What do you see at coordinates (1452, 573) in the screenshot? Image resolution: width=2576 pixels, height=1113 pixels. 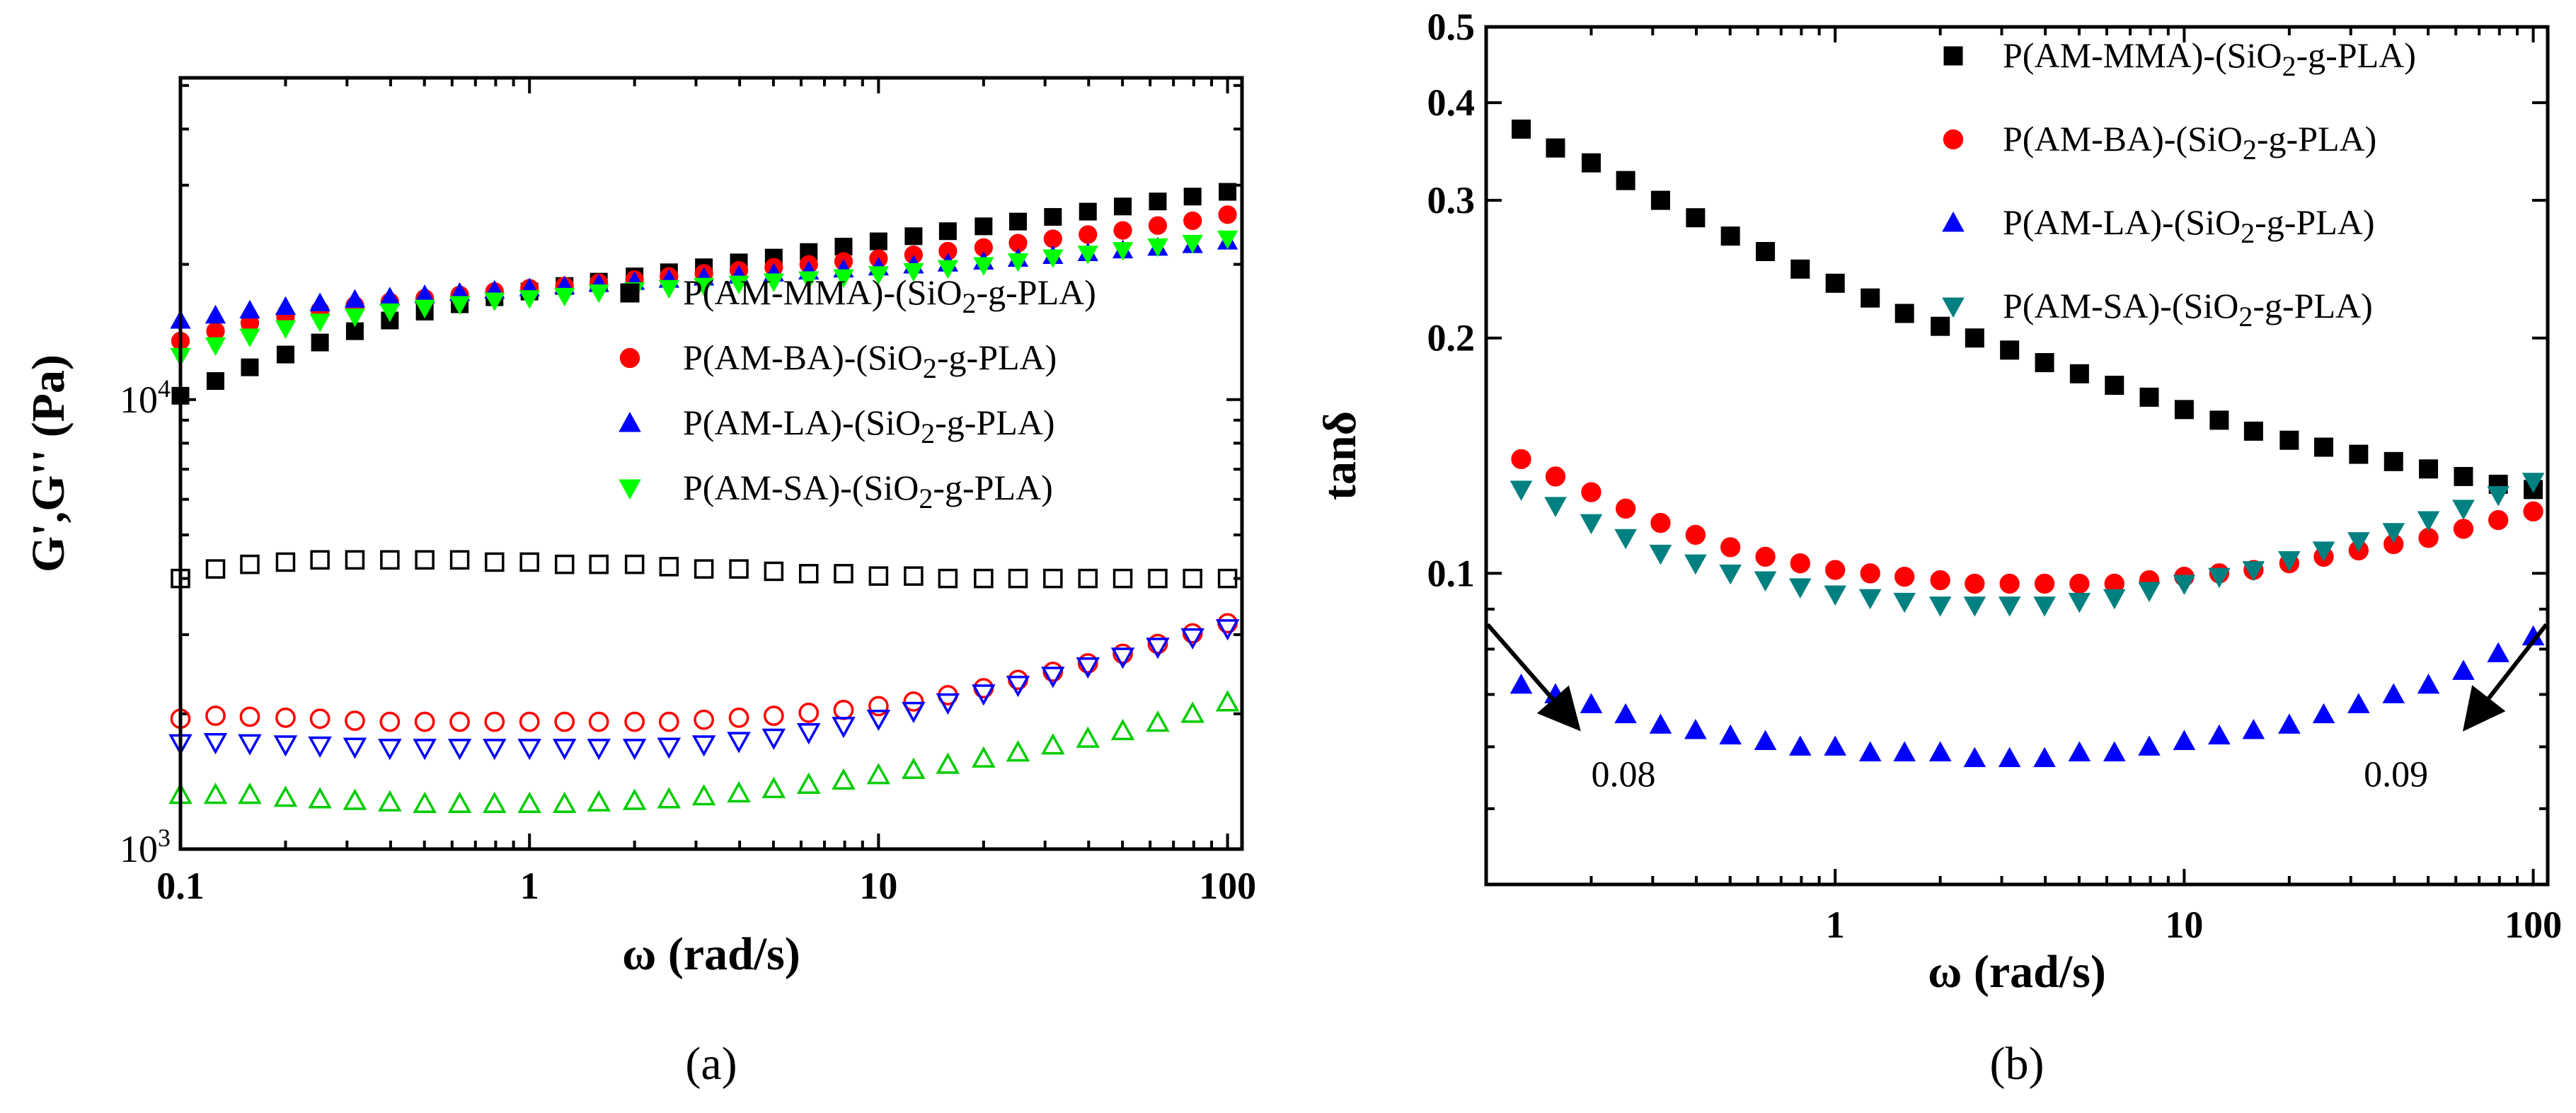 I see `y-tick-label-b: 0.1` at bounding box center [1452, 573].